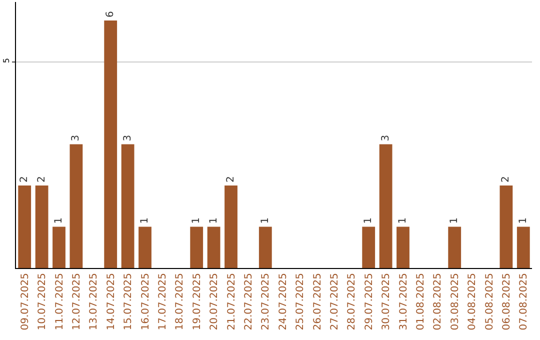 The width and height of the screenshot is (540, 340). What do you see at coordinates (404, 301) in the screenshot?
I see `x-tick-label: 31.07.2025` at bounding box center [404, 301].